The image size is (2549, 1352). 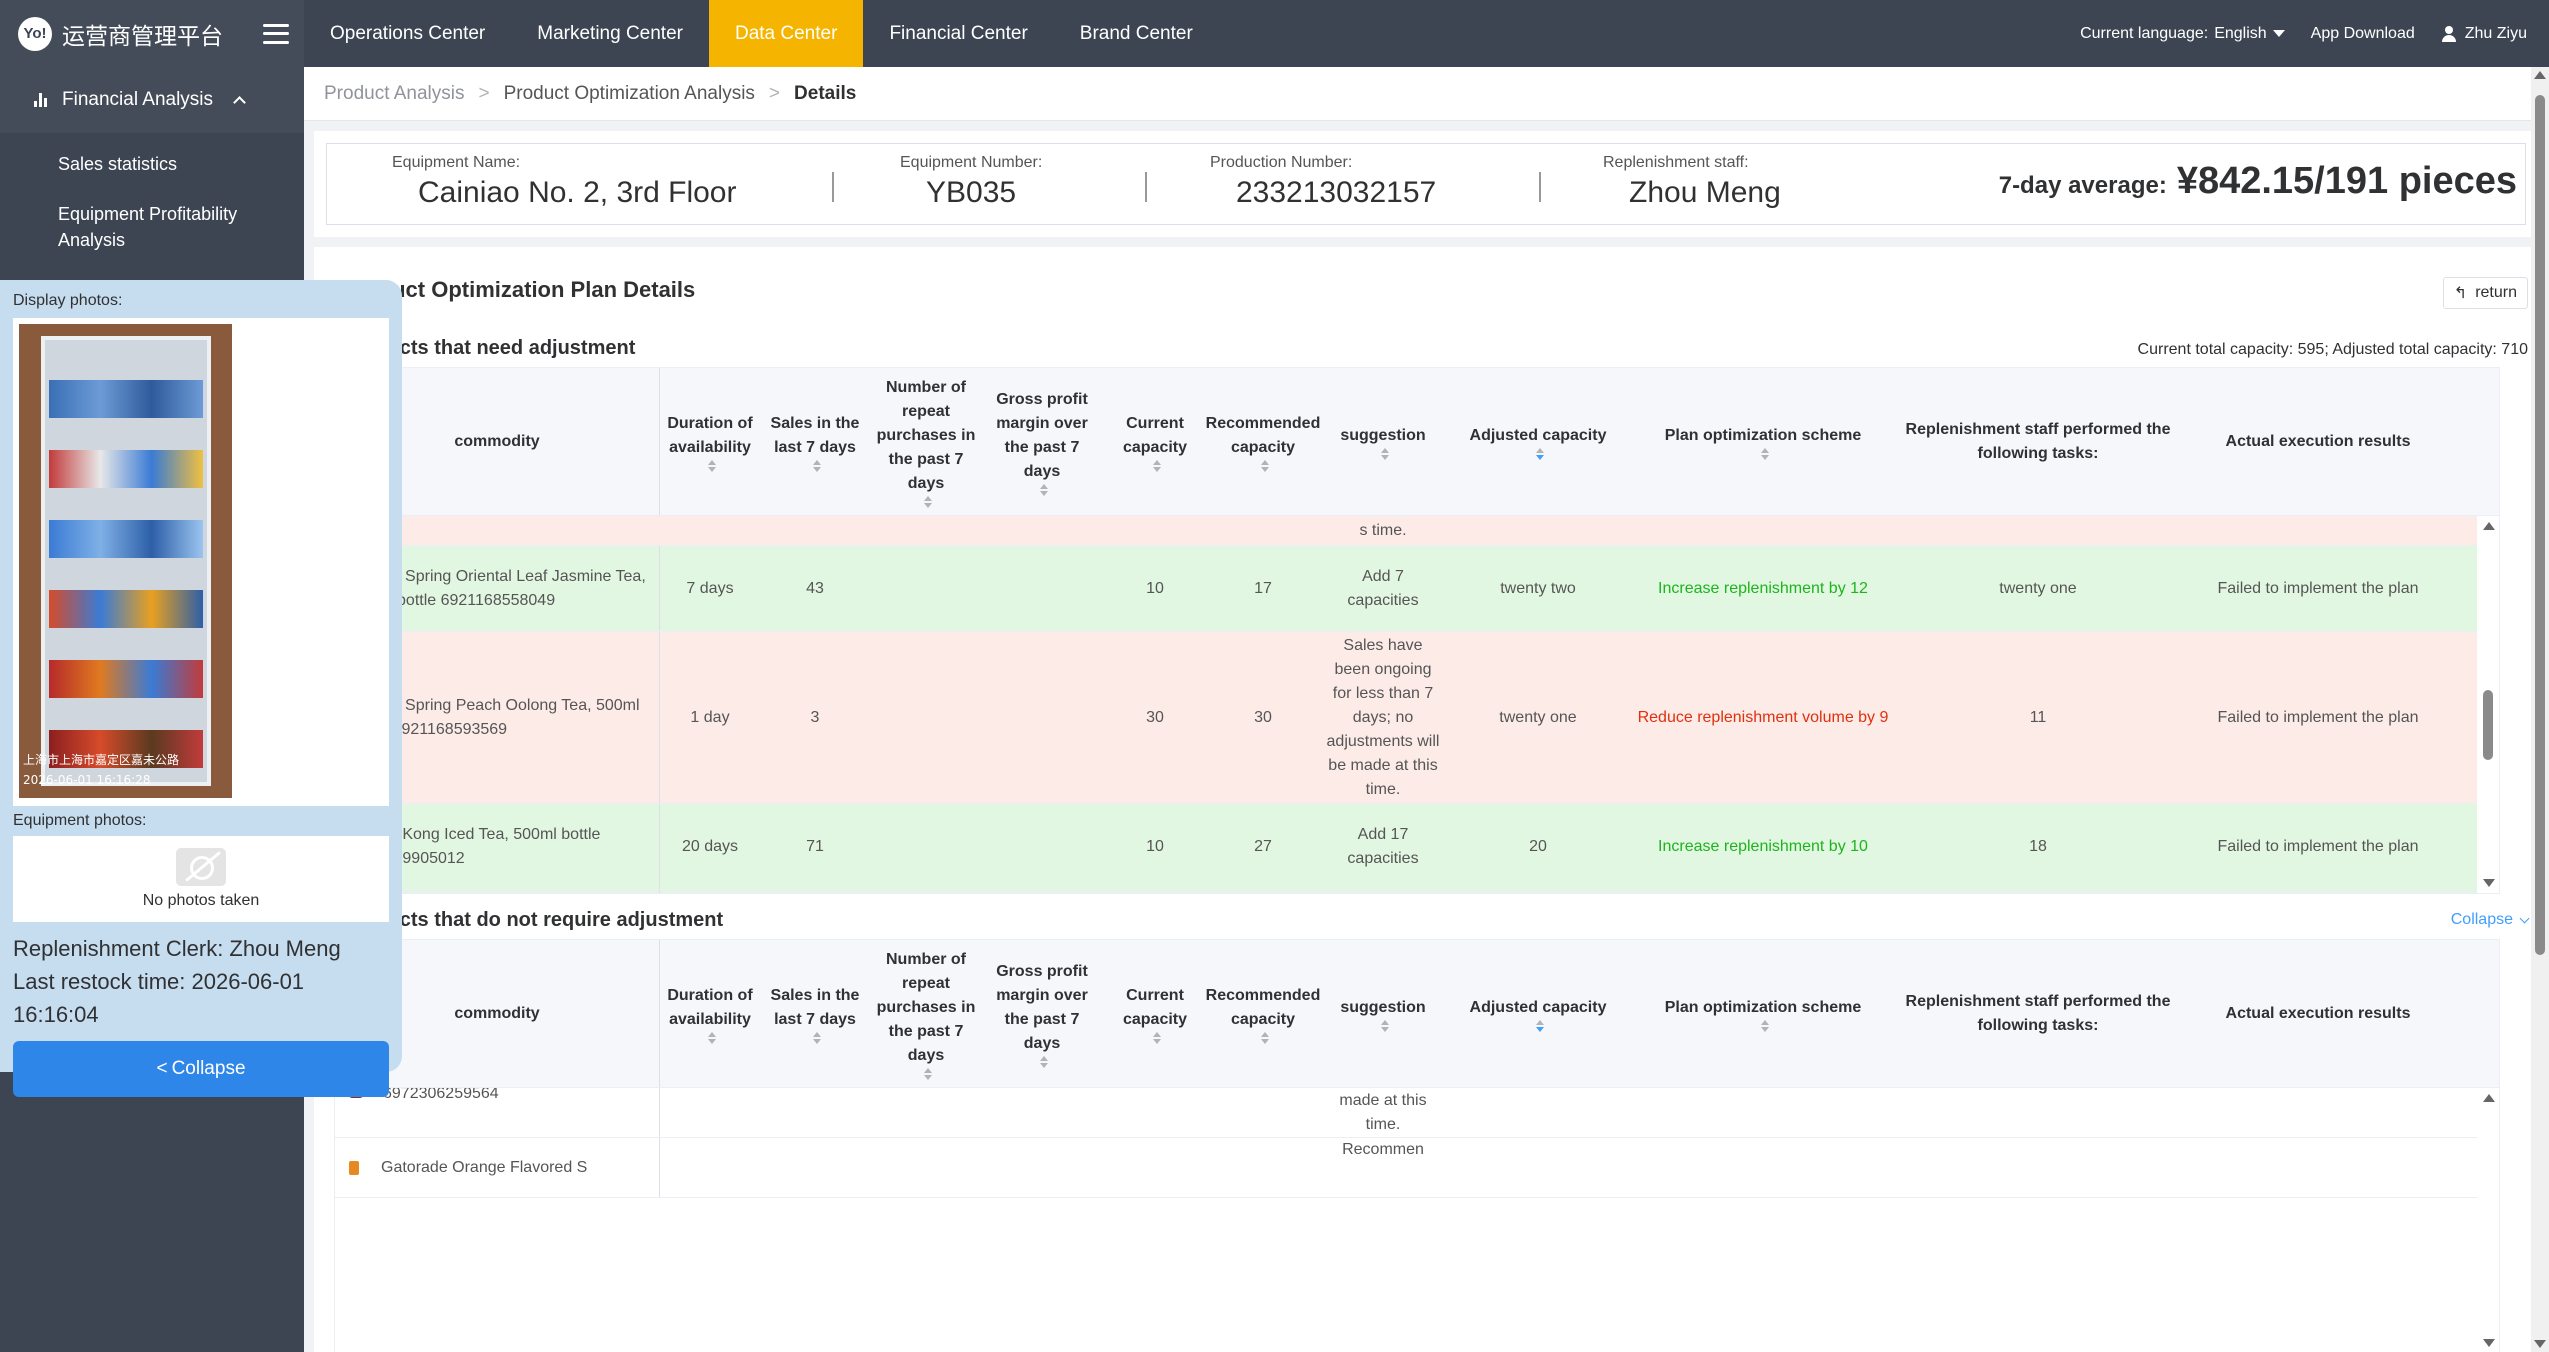 I want to click on col-sales-label: Sales in the last 7 days, so click(x=815, y=1007).